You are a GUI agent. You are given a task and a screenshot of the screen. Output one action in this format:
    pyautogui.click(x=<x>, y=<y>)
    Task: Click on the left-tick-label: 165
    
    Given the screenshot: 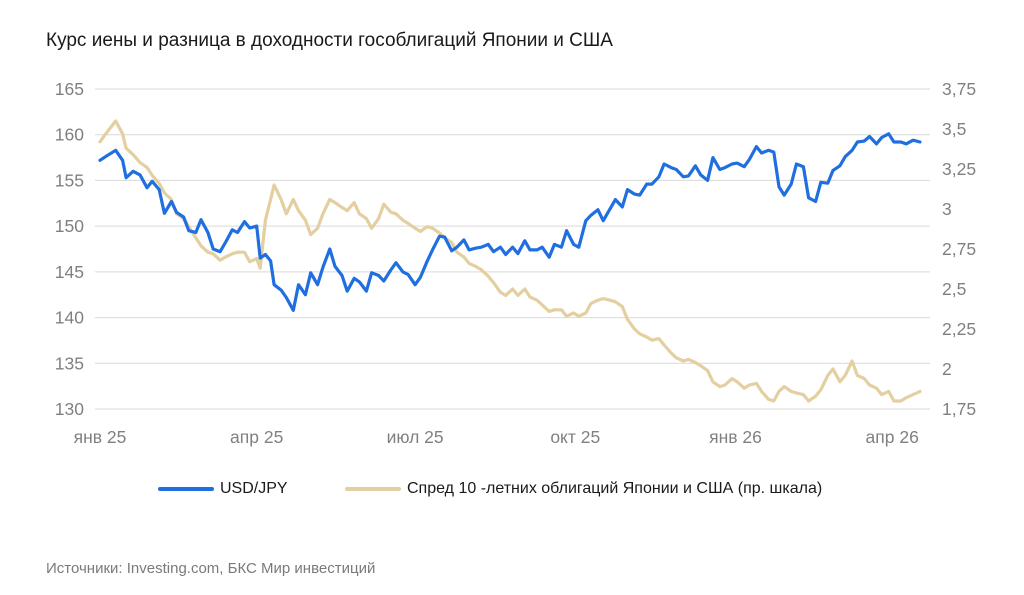 What is the action you would take?
    pyautogui.click(x=69, y=89)
    